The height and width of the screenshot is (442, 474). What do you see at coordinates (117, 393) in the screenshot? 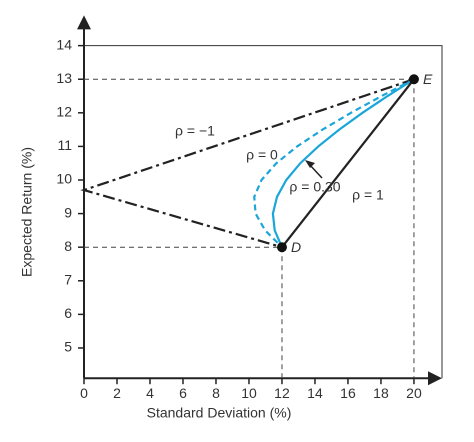
I see `x-tick-label: 2` at bounding box center [117, 393].